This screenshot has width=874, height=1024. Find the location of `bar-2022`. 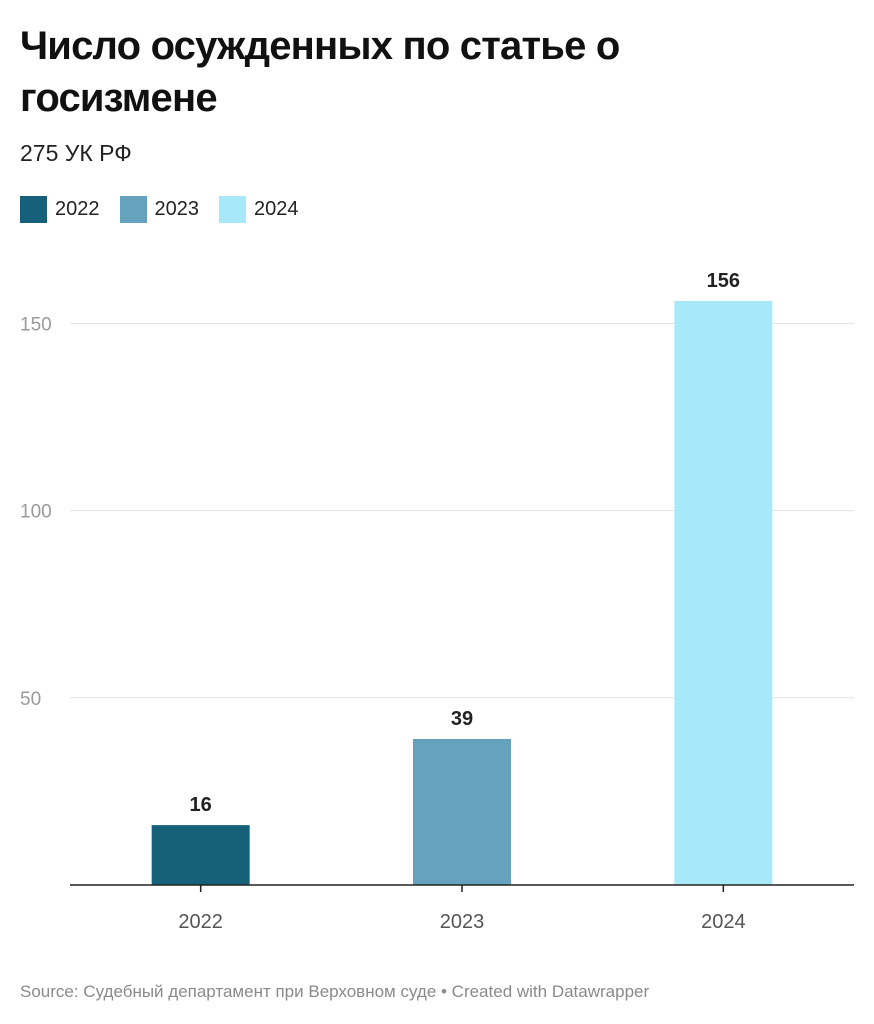

bar-2022 is located at coordinates (200, 855).